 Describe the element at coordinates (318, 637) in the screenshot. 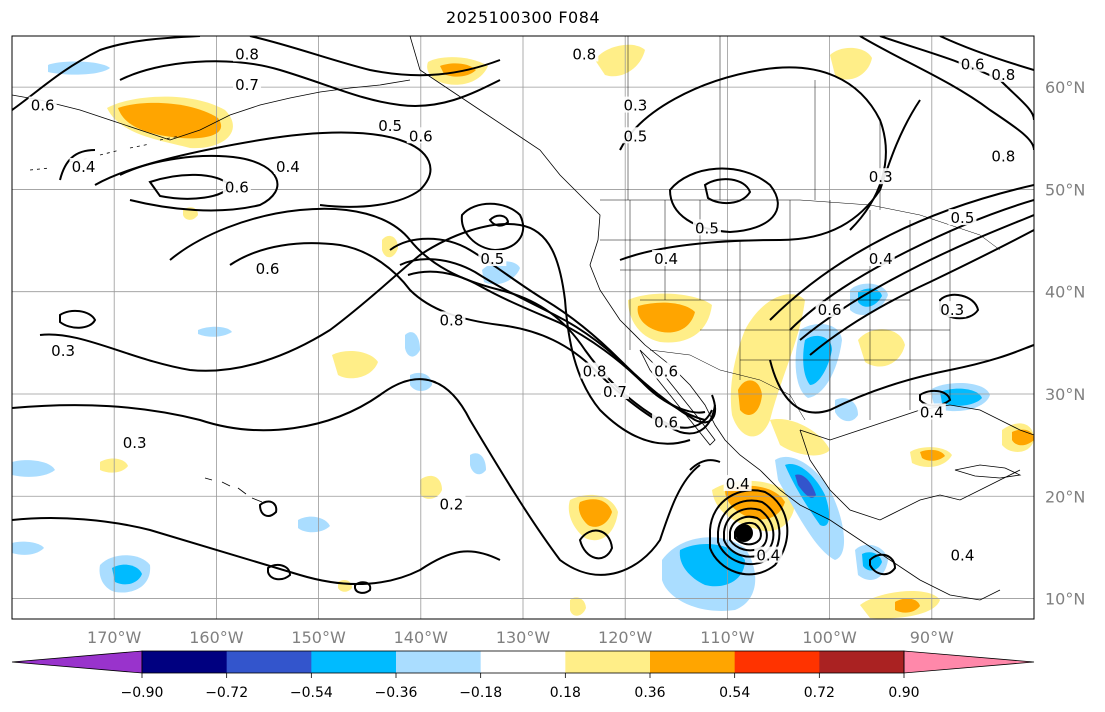

I see `longitude-tick-label: 150°W` at that location.